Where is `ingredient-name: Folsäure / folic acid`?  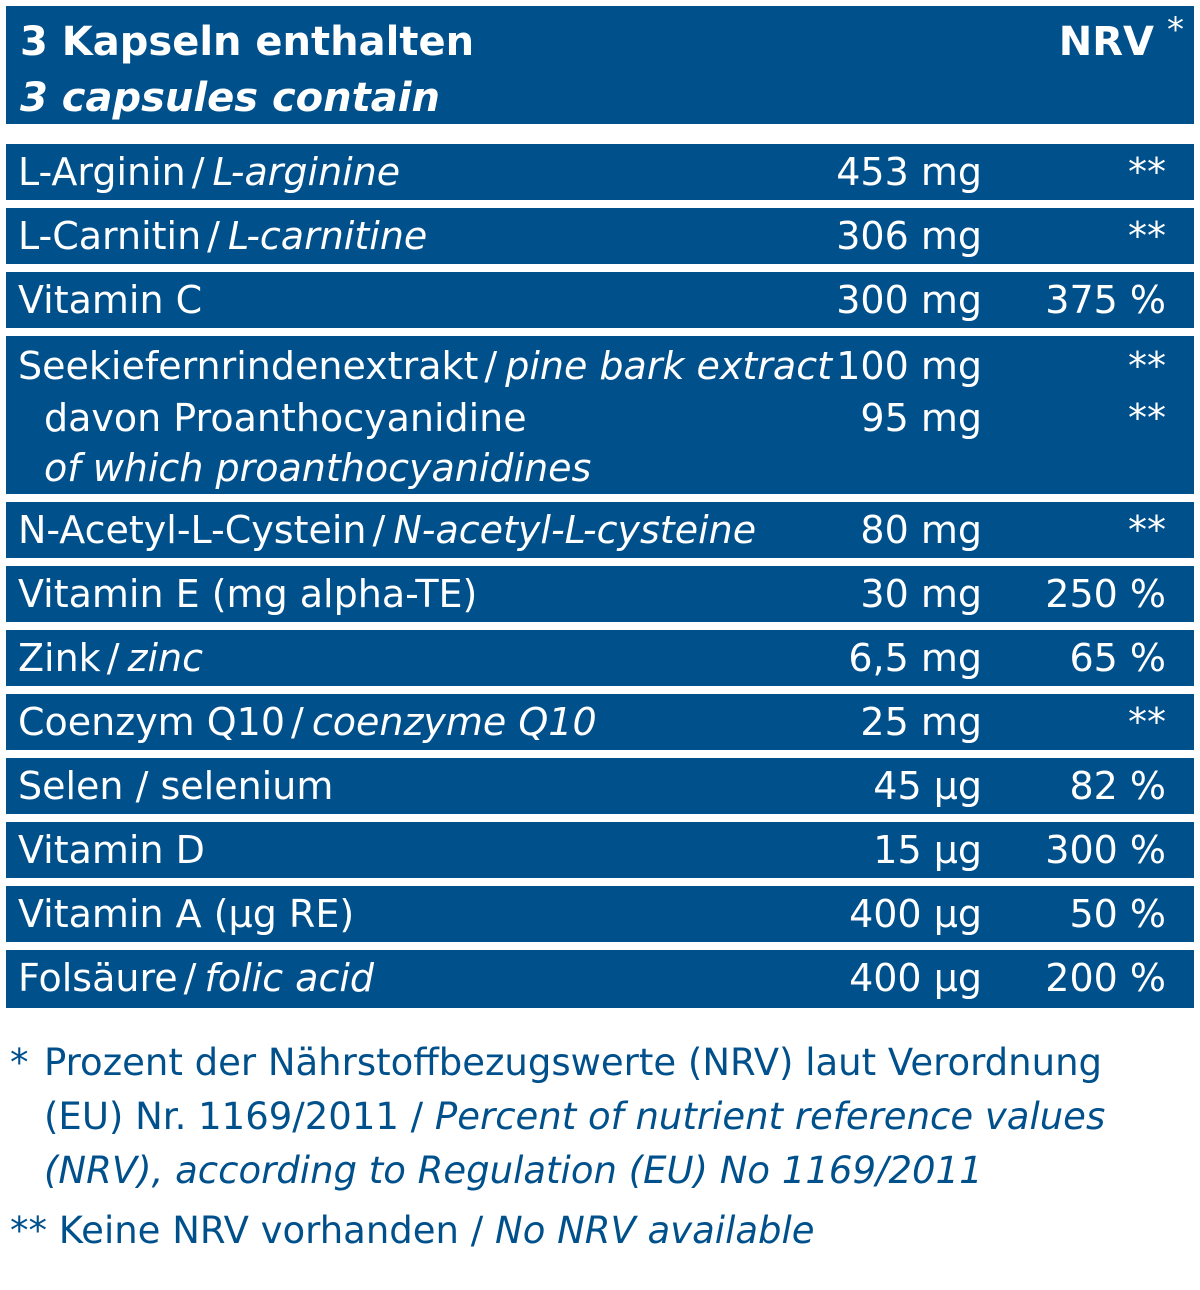
ingredient-name: Folsäure / folic acid is located at coordinates (196, 978).